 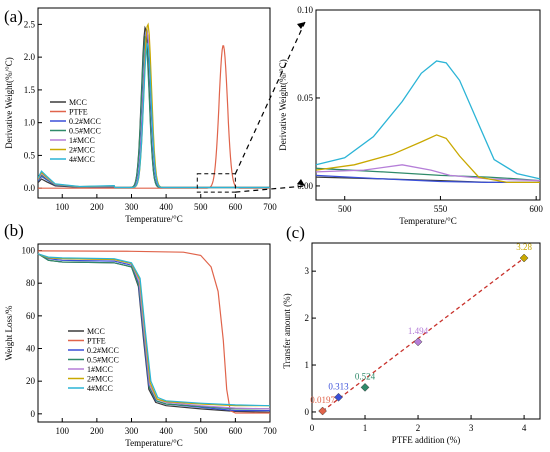 I want to click on y-tick-label: 1.0, so click(x=30, y=123).